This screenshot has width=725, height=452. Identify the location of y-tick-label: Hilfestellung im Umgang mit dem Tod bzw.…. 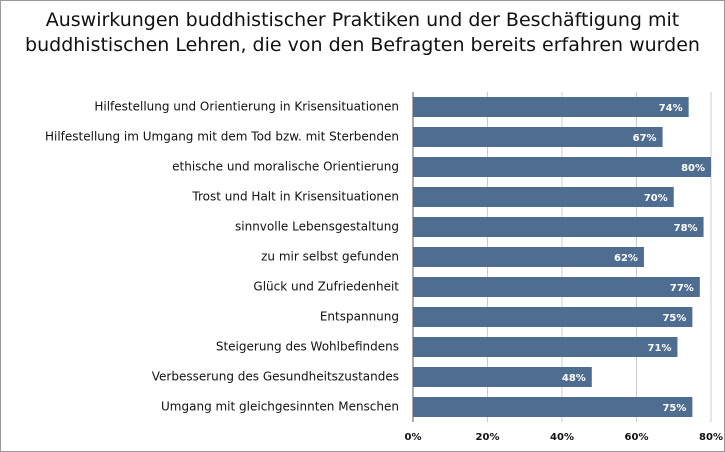
(222, 137).